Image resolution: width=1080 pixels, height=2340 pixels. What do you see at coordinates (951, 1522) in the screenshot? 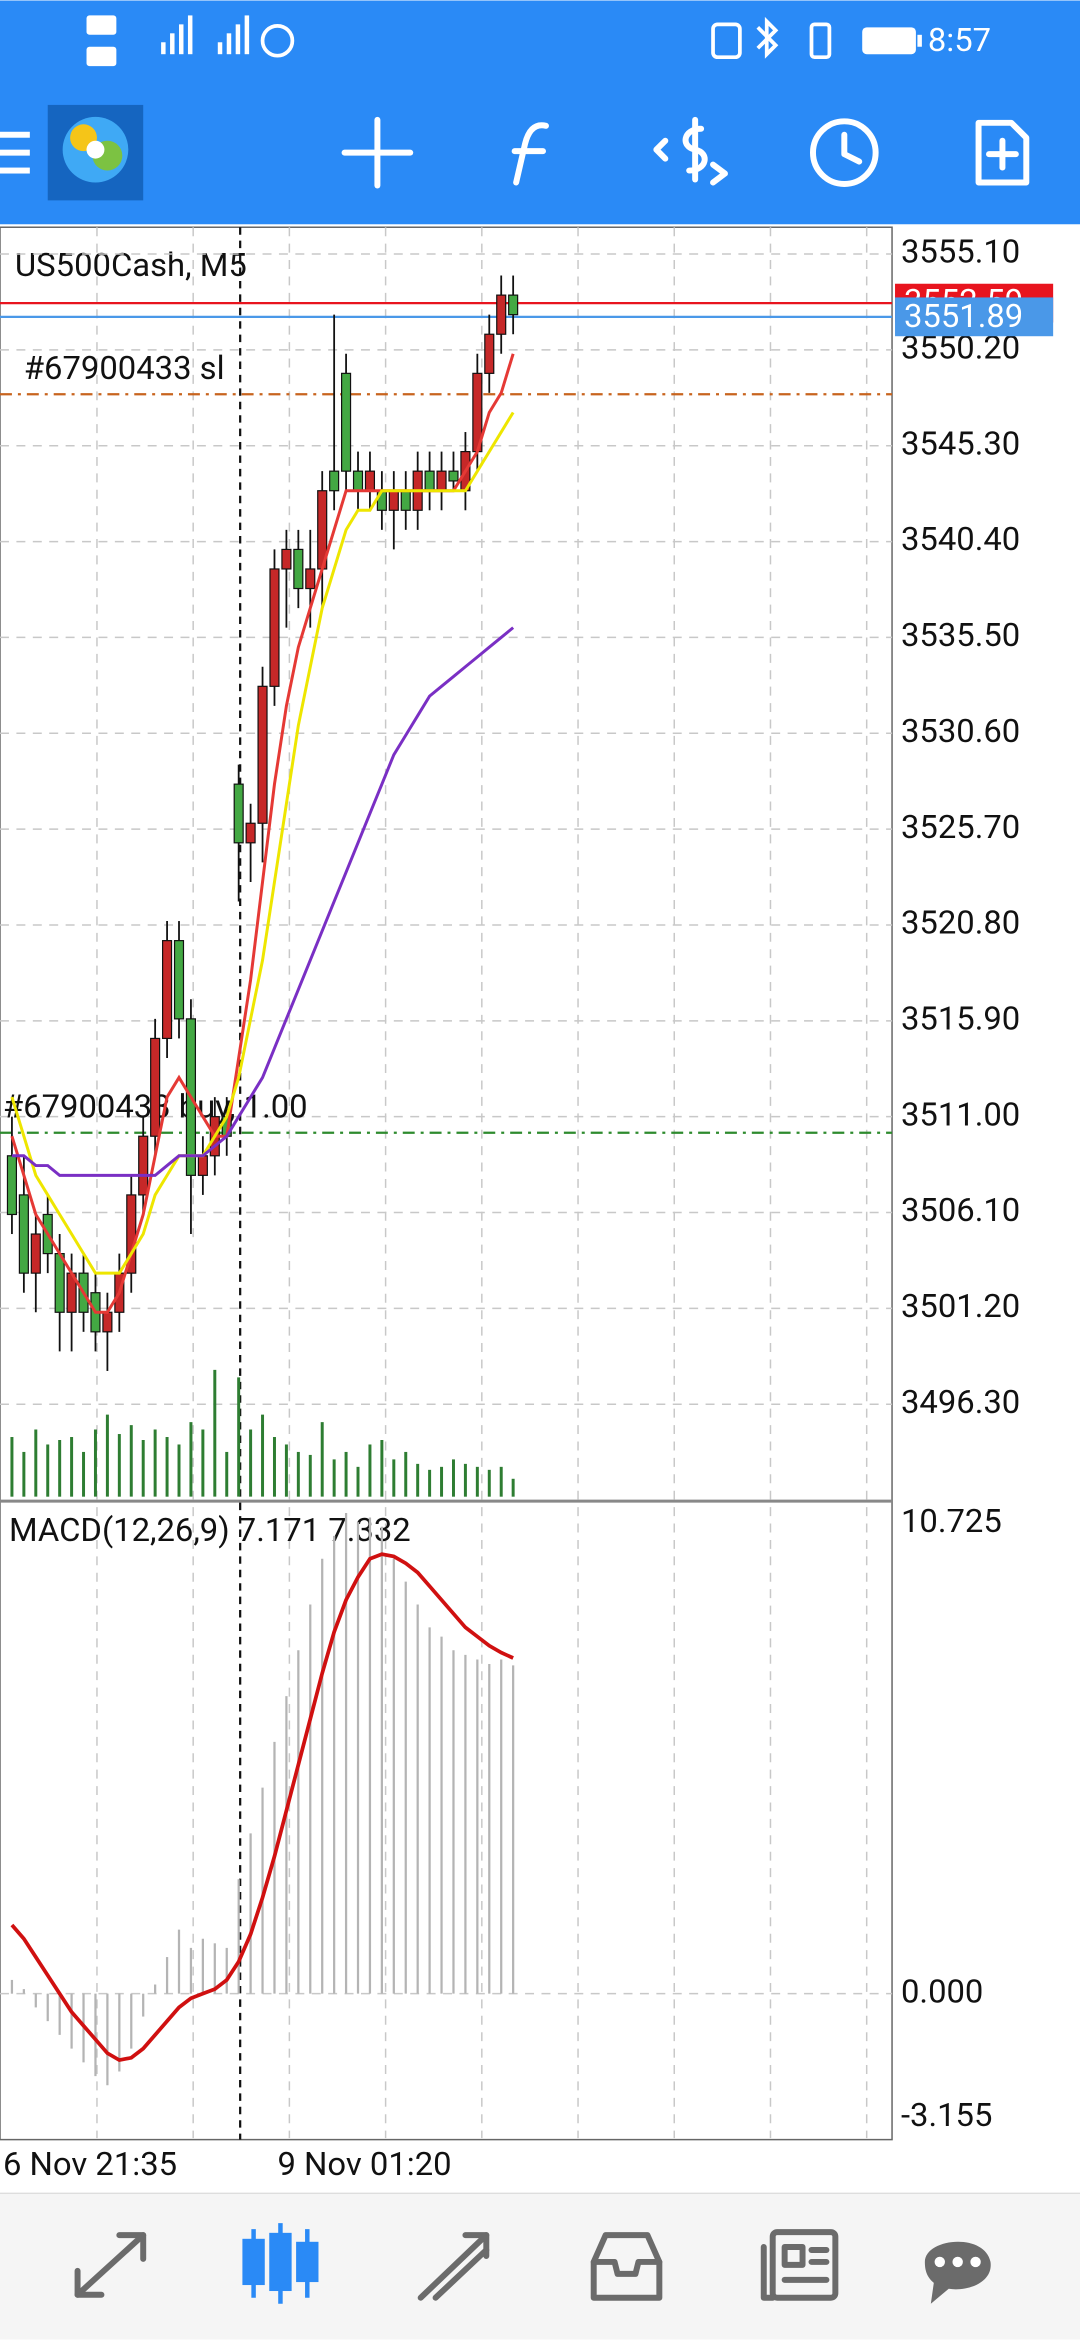
I see `macd-tick-label: 10.725` at bounding box center [951, 1522].